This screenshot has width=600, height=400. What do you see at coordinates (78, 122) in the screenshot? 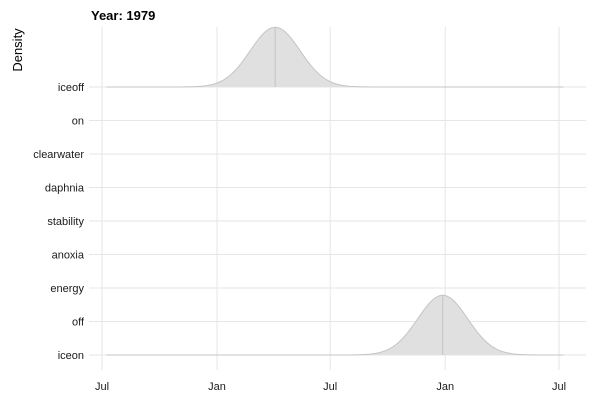
I see `category-label-on: on` at bounding box center [78, 122].